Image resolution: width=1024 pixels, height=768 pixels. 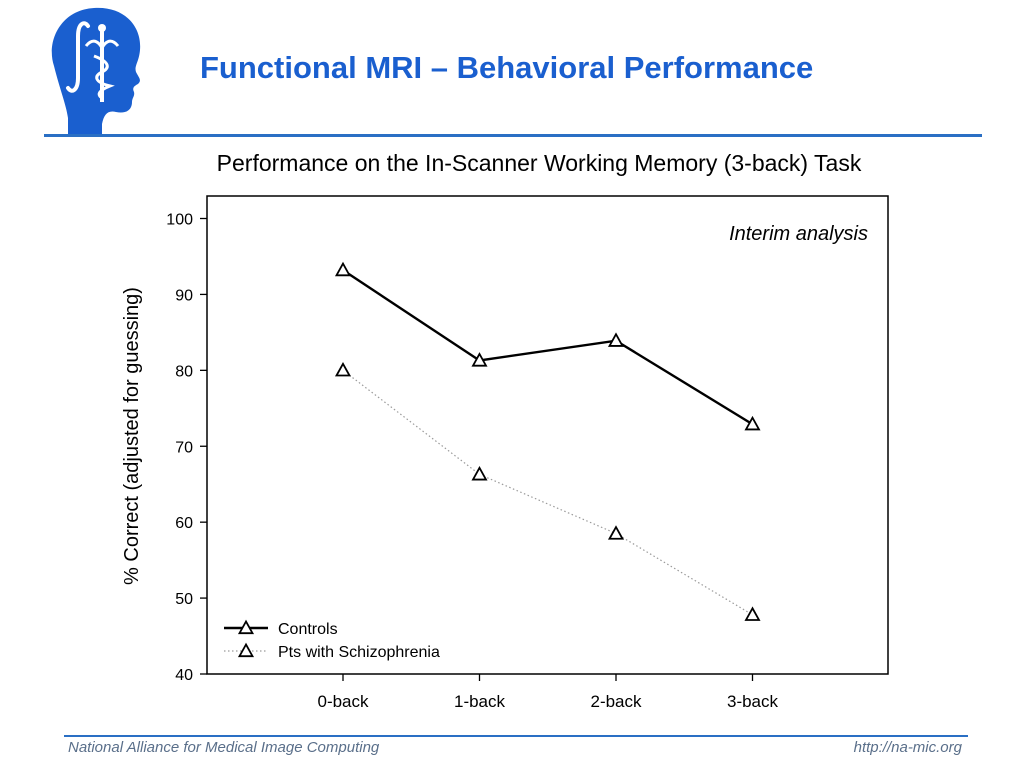 What do you see at coordinates (507, 67) in the screenshot?
I see `slide-title: Functional MRI – Behavioral Performance` at bounding box center [507, 67].